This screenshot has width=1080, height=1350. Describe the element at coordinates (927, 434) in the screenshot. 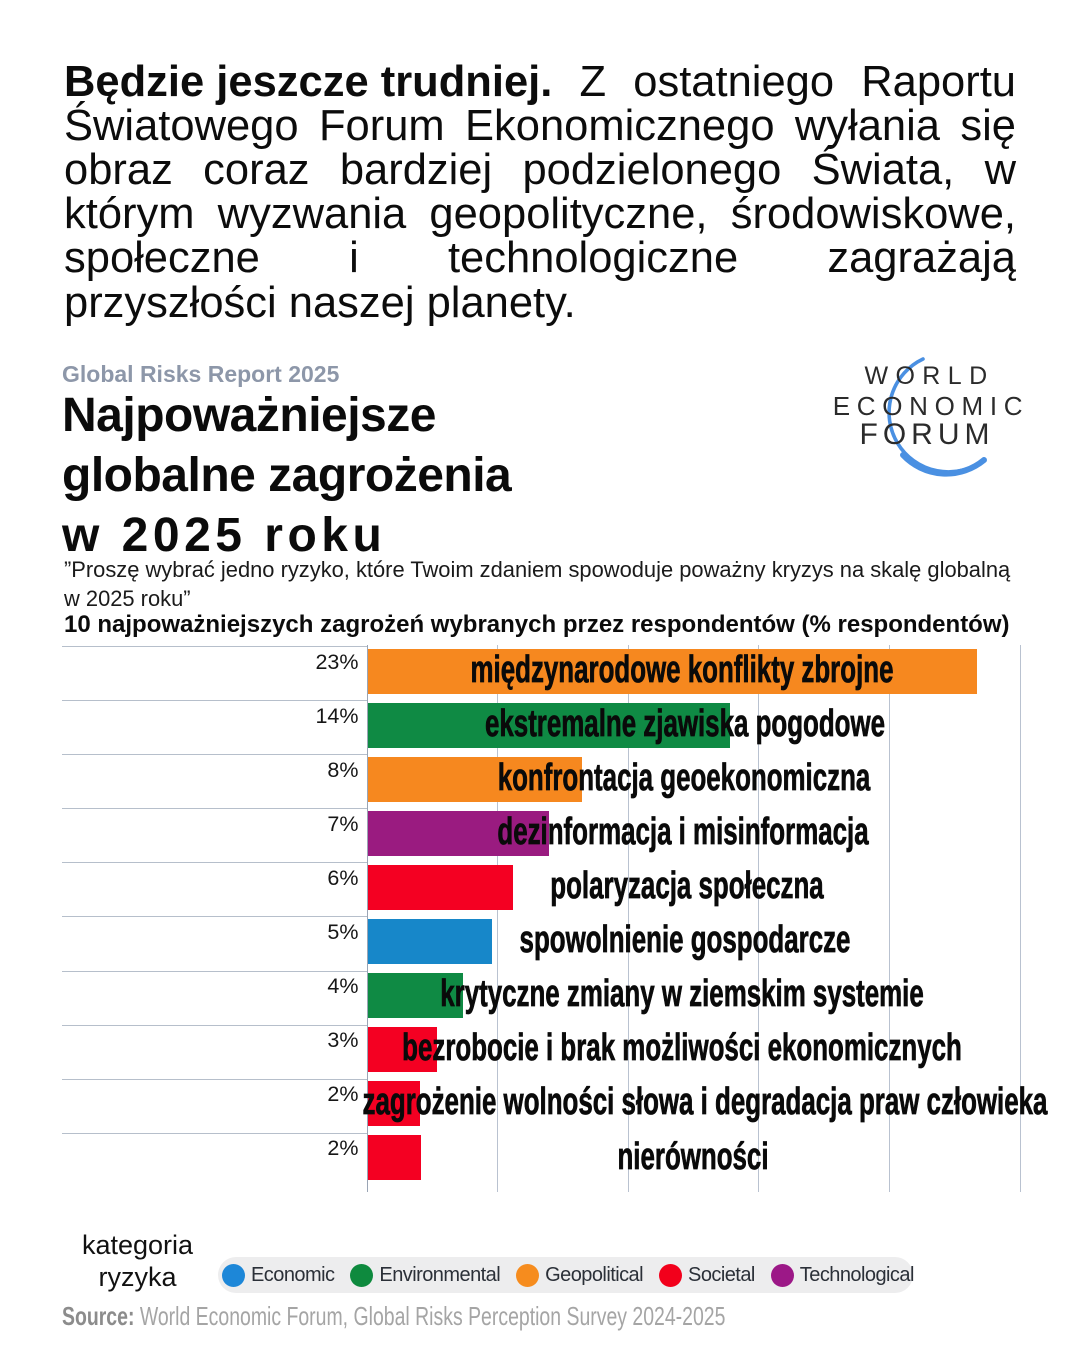

I see `svg-text: FORUM` at that location.